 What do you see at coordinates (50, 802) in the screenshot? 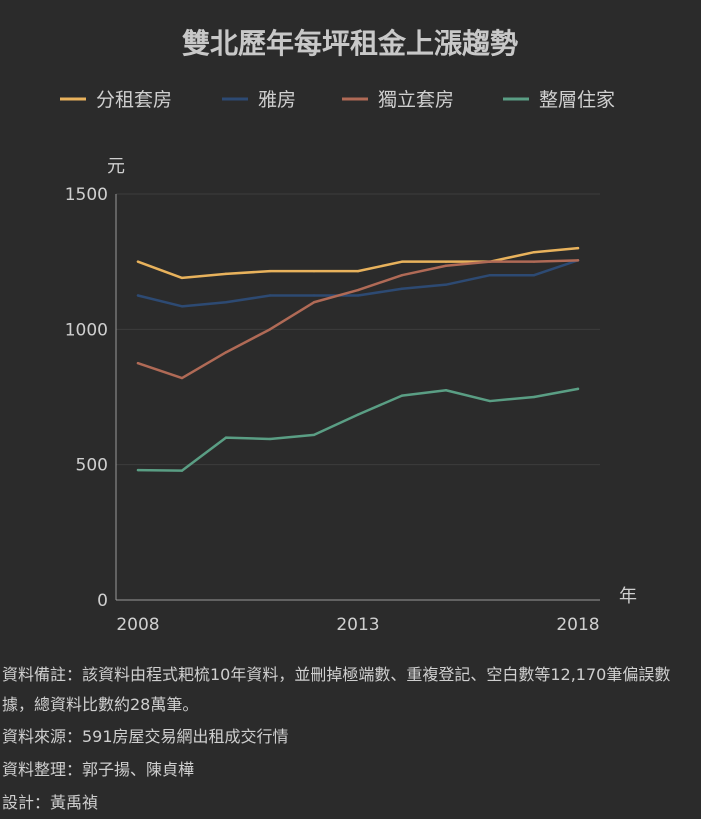
I see `note-design: 設計：黃禹禎` at bounding box center [50, 802].